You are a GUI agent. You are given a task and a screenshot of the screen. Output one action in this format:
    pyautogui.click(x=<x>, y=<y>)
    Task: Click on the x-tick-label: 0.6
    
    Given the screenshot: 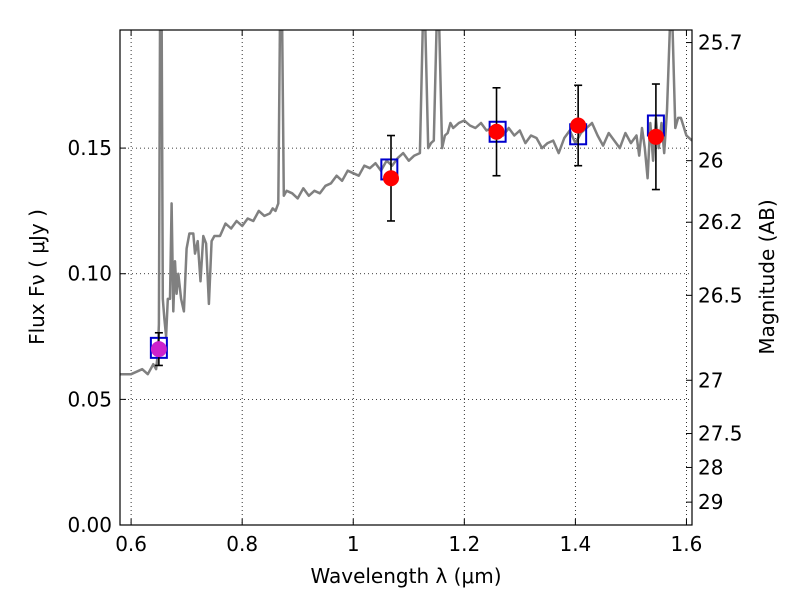 What is the action you would take?
    pyautogui.click(x=131, y=544)
    